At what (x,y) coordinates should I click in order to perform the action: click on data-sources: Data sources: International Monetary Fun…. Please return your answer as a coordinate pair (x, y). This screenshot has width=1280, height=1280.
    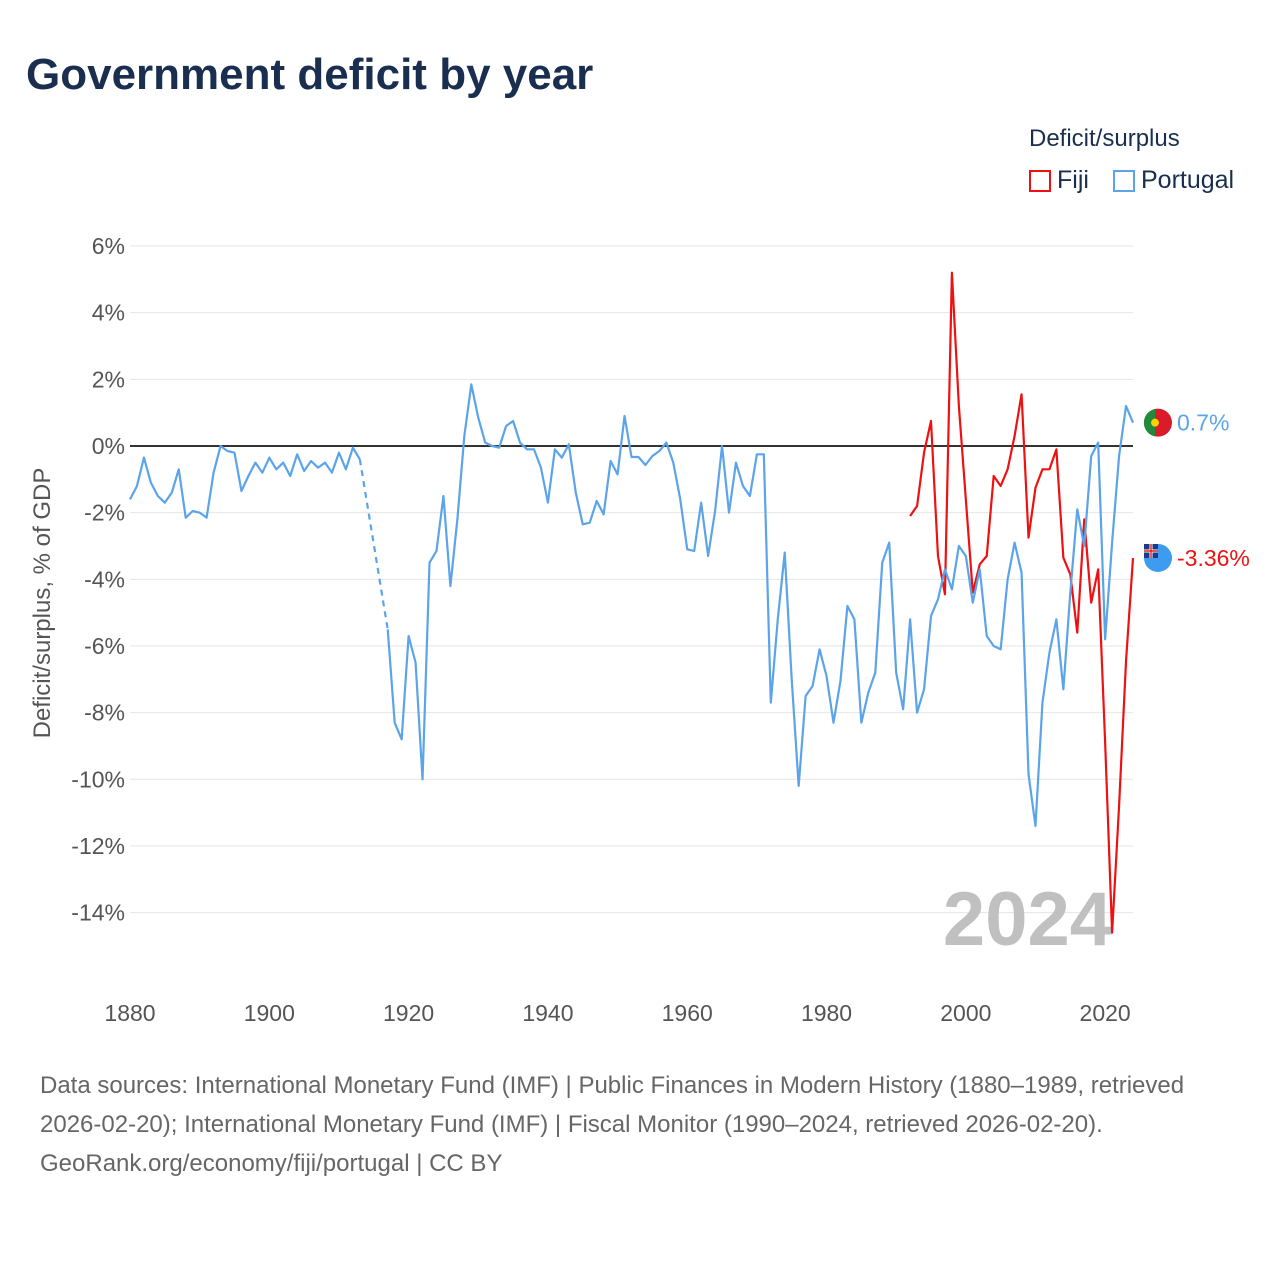
    Looking at the image, I should click on (612, 1105).